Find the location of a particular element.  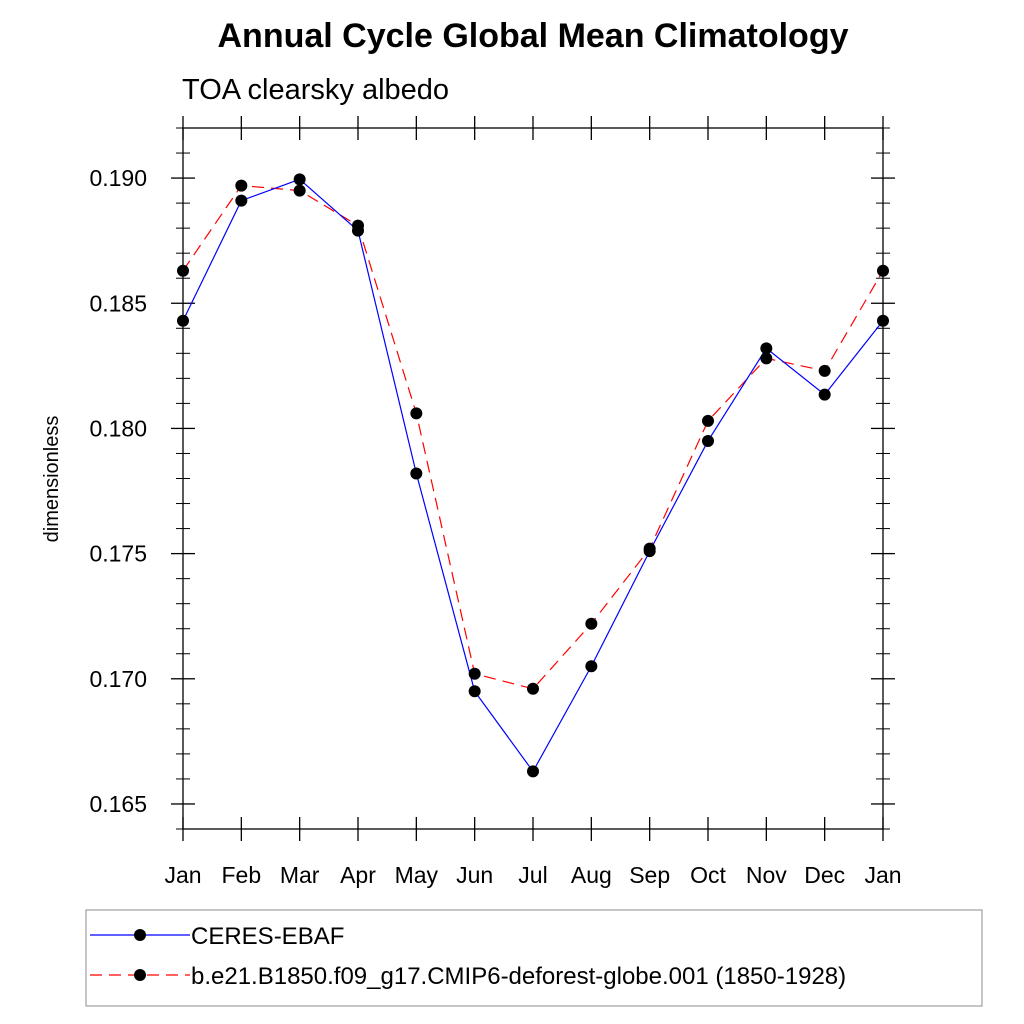

legend-label-0: CERES-EBAF is located at coordinates (267, 936).